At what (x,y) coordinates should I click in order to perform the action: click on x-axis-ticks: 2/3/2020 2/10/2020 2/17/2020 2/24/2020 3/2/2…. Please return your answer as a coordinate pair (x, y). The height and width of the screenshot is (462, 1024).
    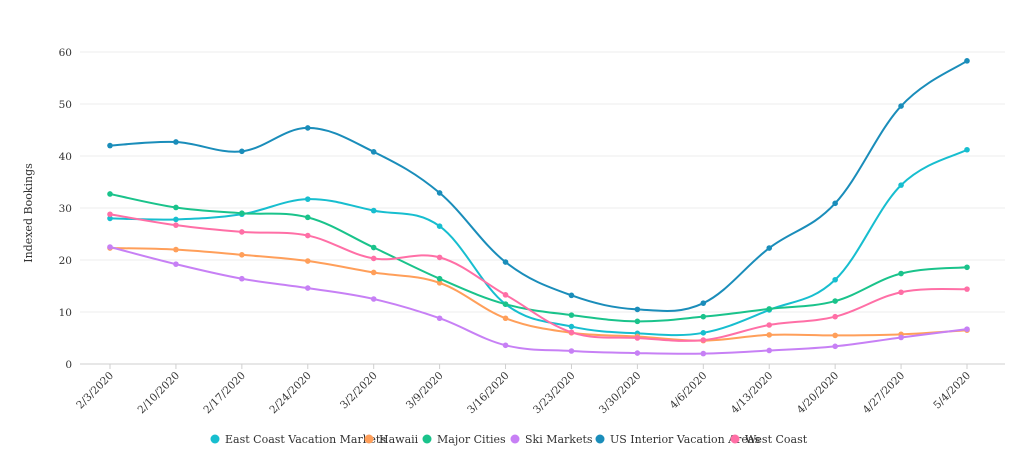
    Looking at the image, I should click on (523, 390).